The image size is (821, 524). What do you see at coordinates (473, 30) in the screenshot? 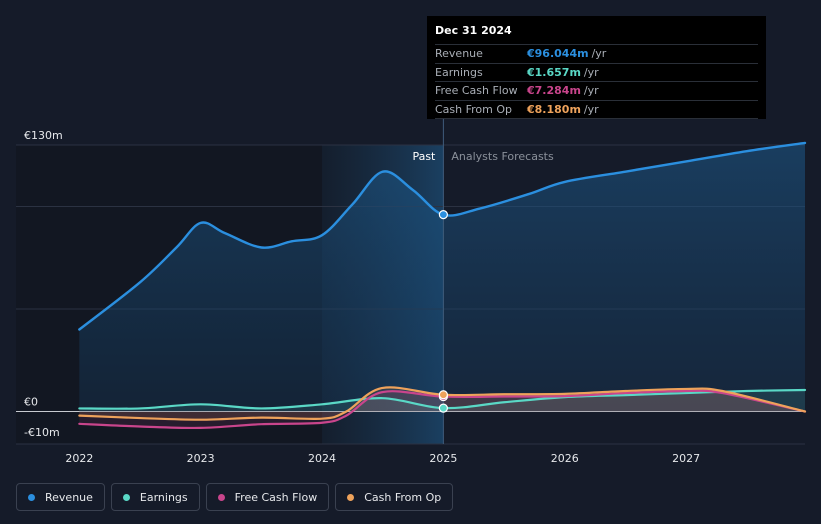
I see `tooltip-date: Dec 31 2024` at bounding box center [473, 30].